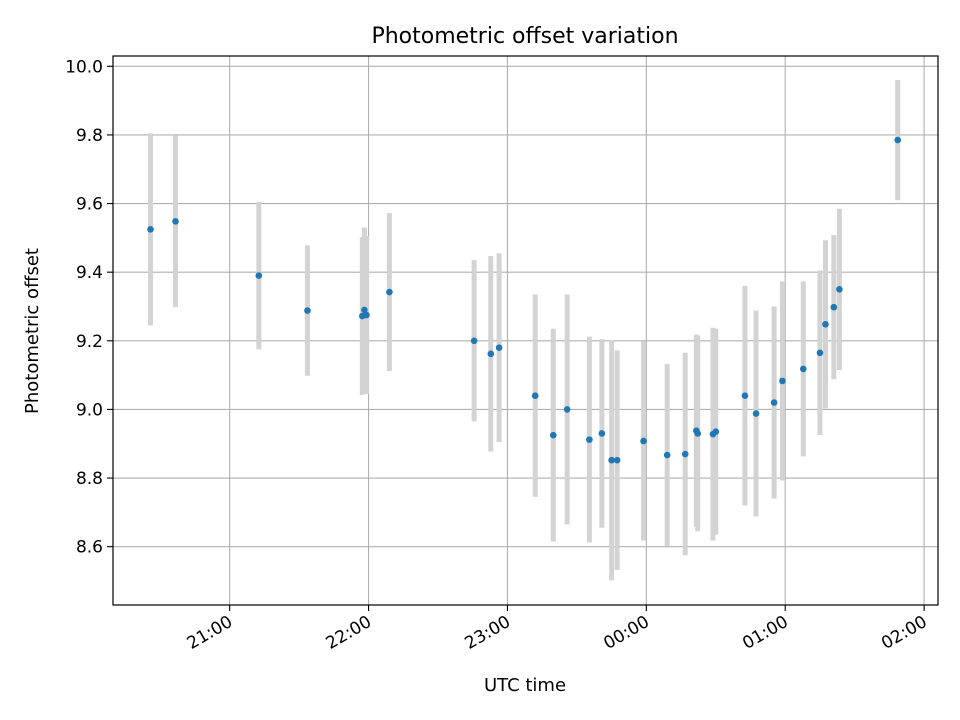 This screenshot has width=960, height=720. I want to click on y-tick-label: 9.8, so click(89, 136).